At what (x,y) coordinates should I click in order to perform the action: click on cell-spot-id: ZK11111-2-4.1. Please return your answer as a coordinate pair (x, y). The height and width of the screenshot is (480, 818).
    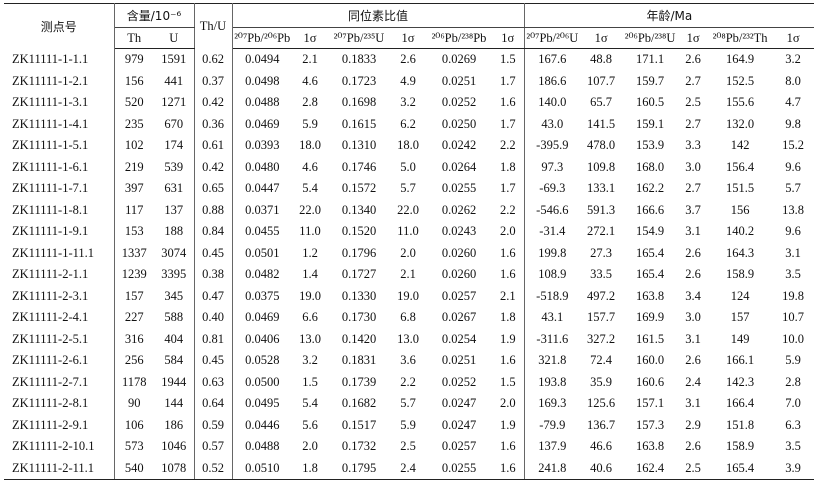
    Looking at the image, I should click on (59, 318).